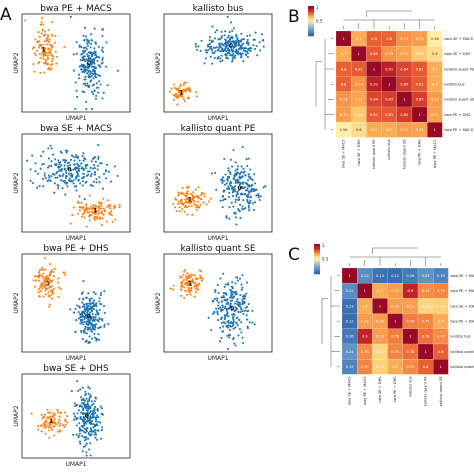 This screenshot has height=474, width=474. What do you see at coordinates (311, 23) in the screenshot?
I see `colorbar-swatch` at bounding box center [311, 23].